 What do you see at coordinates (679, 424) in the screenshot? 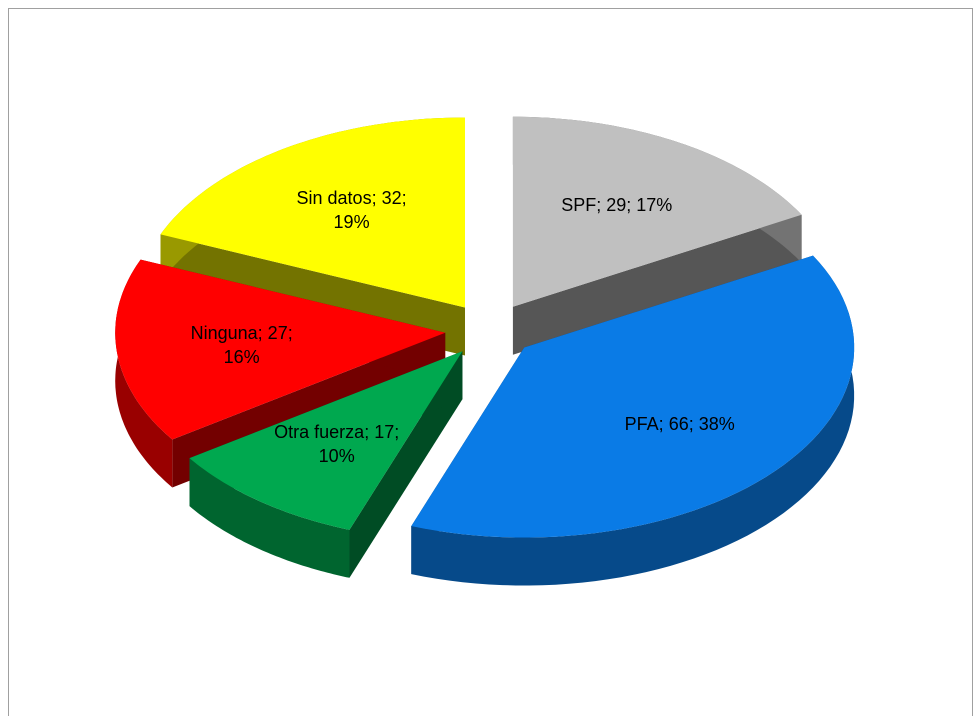
I see `data-label: PFA; 66; 38%` at bounding box center [679, 424].